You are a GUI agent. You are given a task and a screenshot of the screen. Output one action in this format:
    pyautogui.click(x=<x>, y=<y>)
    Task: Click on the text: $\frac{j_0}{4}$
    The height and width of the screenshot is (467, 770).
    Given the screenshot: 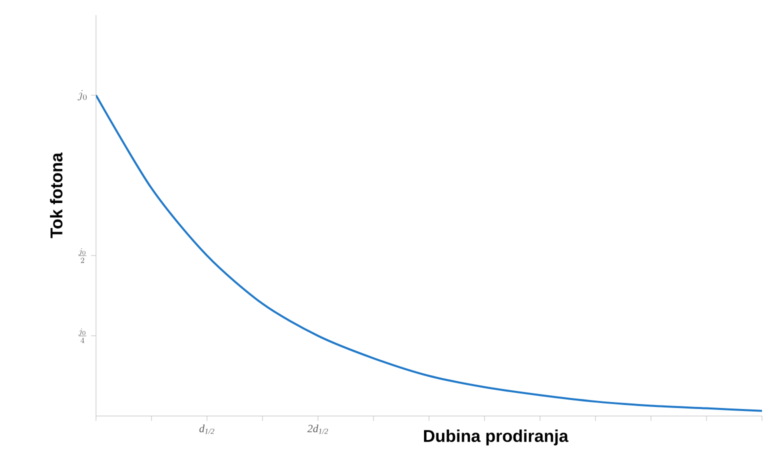 What is the action you would take?
    pyautogui.click(x=82, y=336)
    